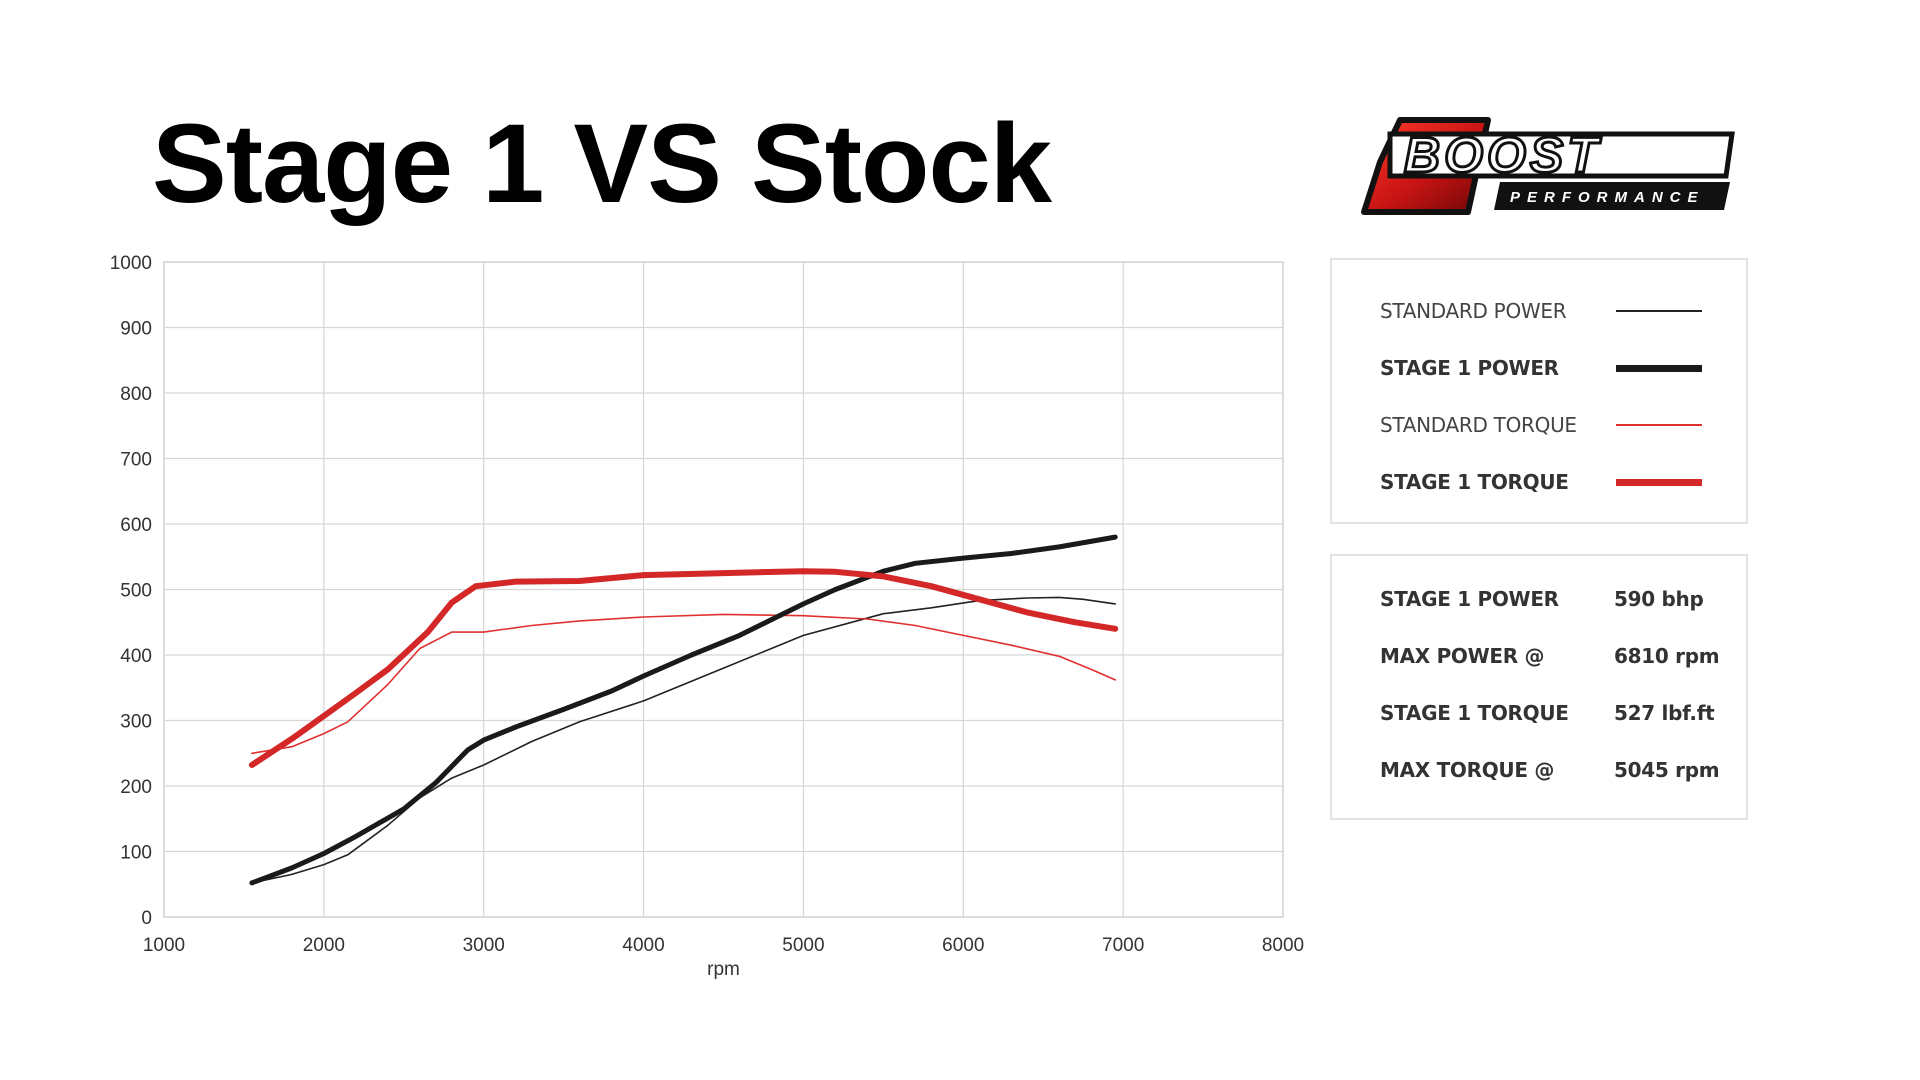 This screenshot has width=1920, height=1080. What do you see at coordinates (602, 163) in the screenshot?
I see `page-title: Stage 1 VS Stock` at bounding box center [602, 163].